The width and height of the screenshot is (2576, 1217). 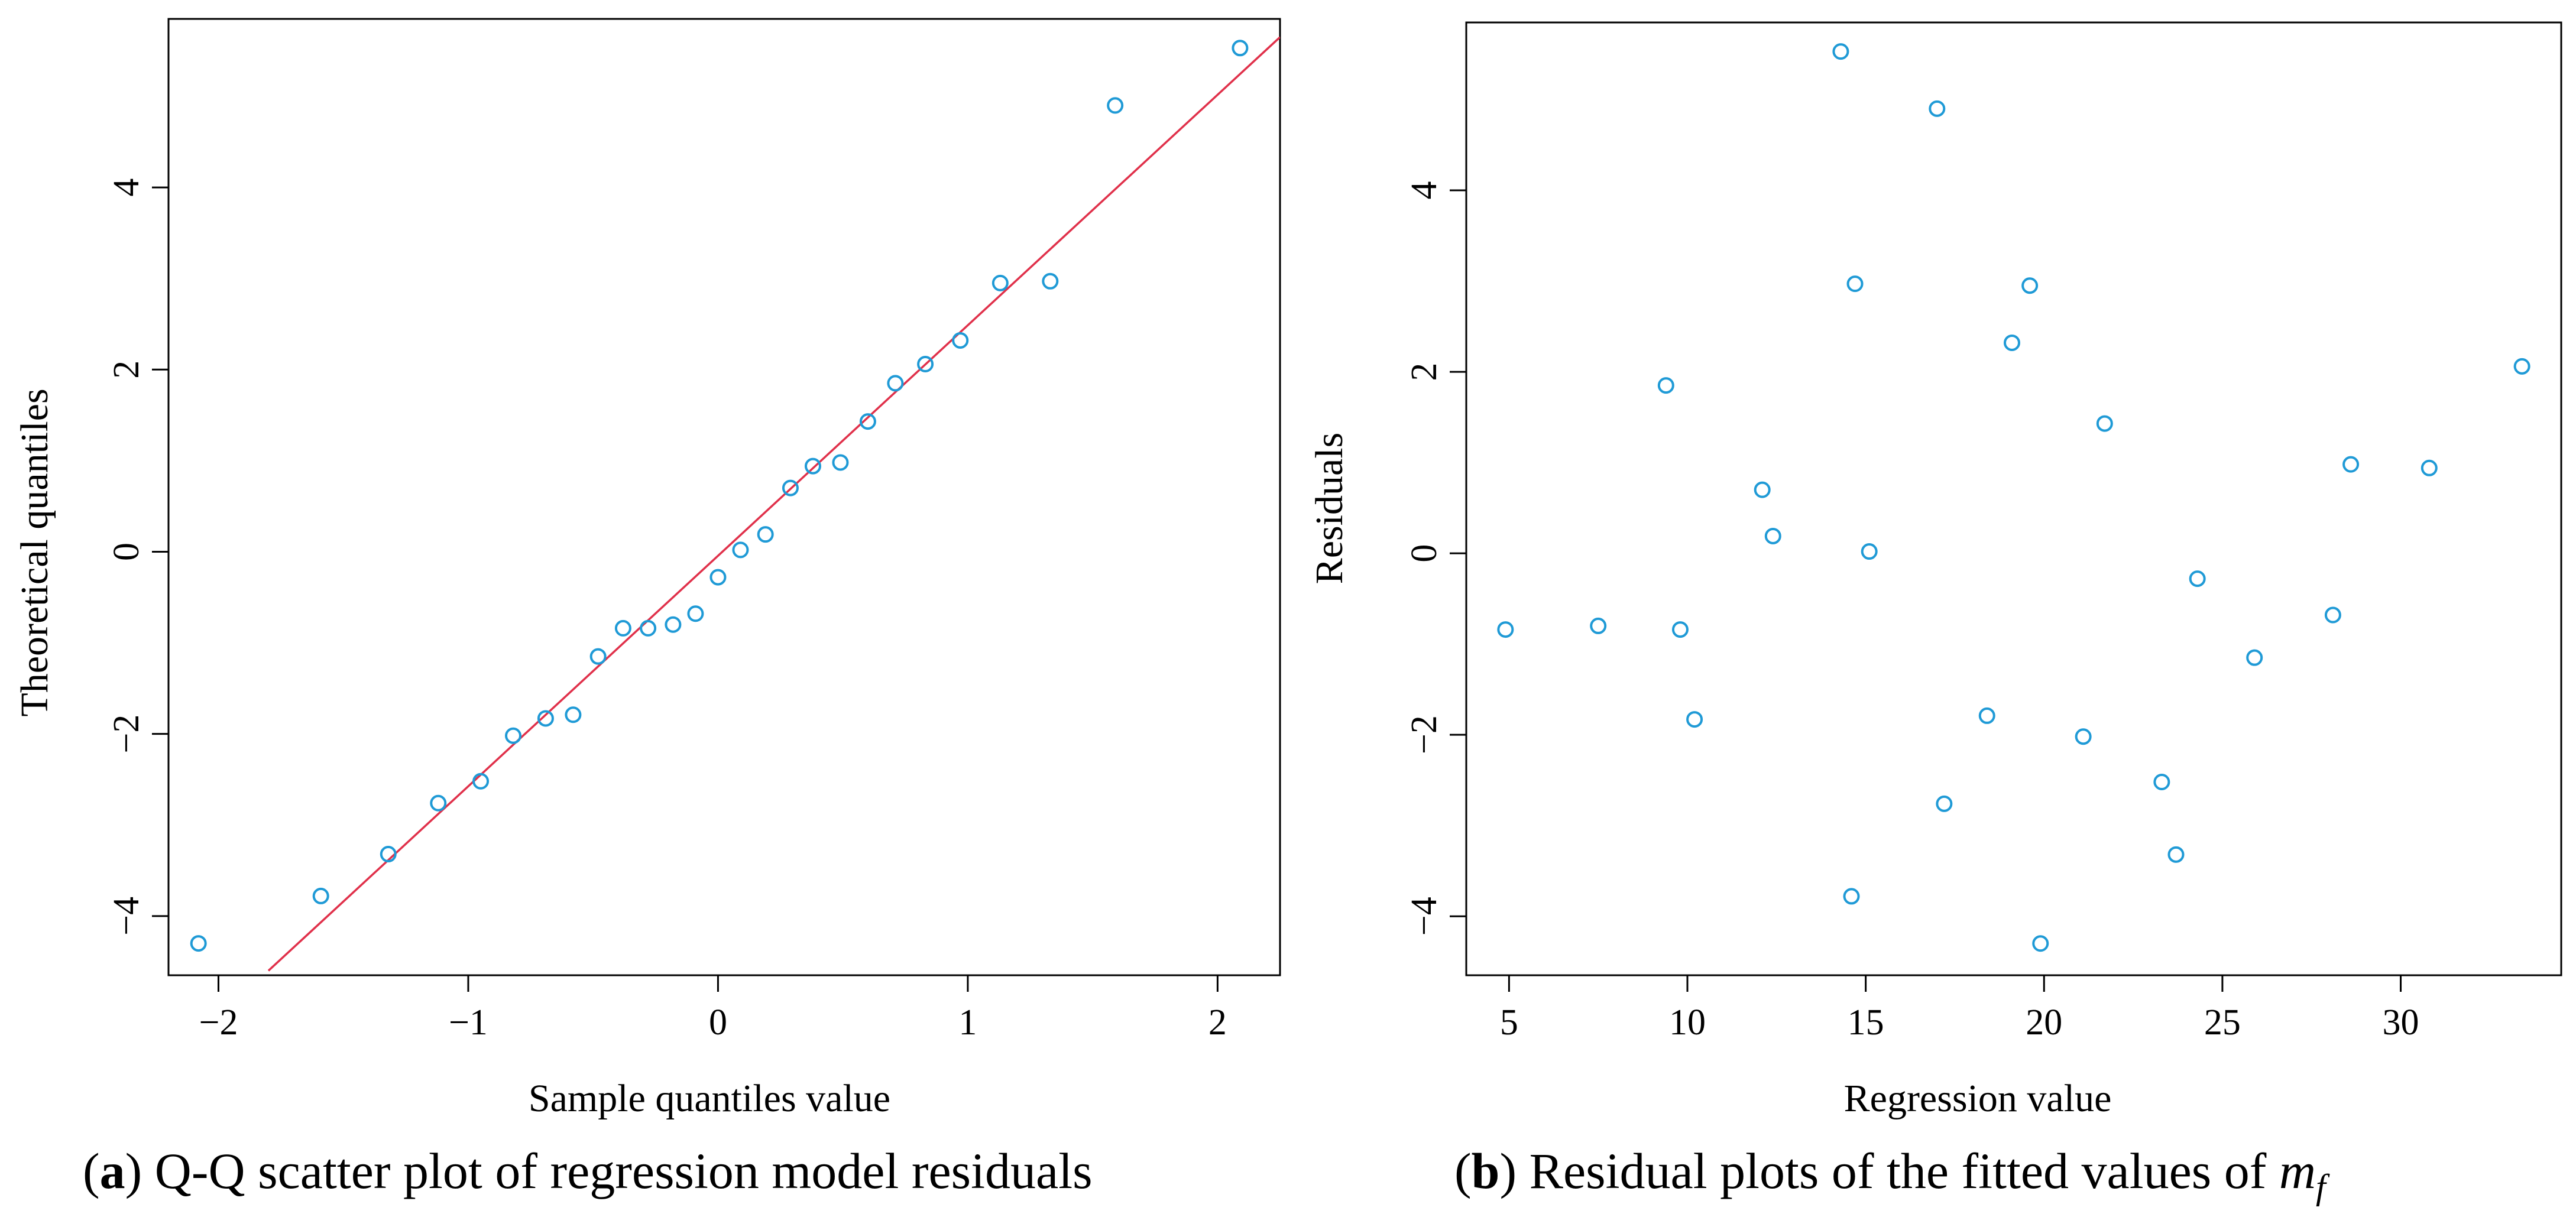 I want to click on panel-b-x-tick-label: 20, so click(x=2044, y=1022).